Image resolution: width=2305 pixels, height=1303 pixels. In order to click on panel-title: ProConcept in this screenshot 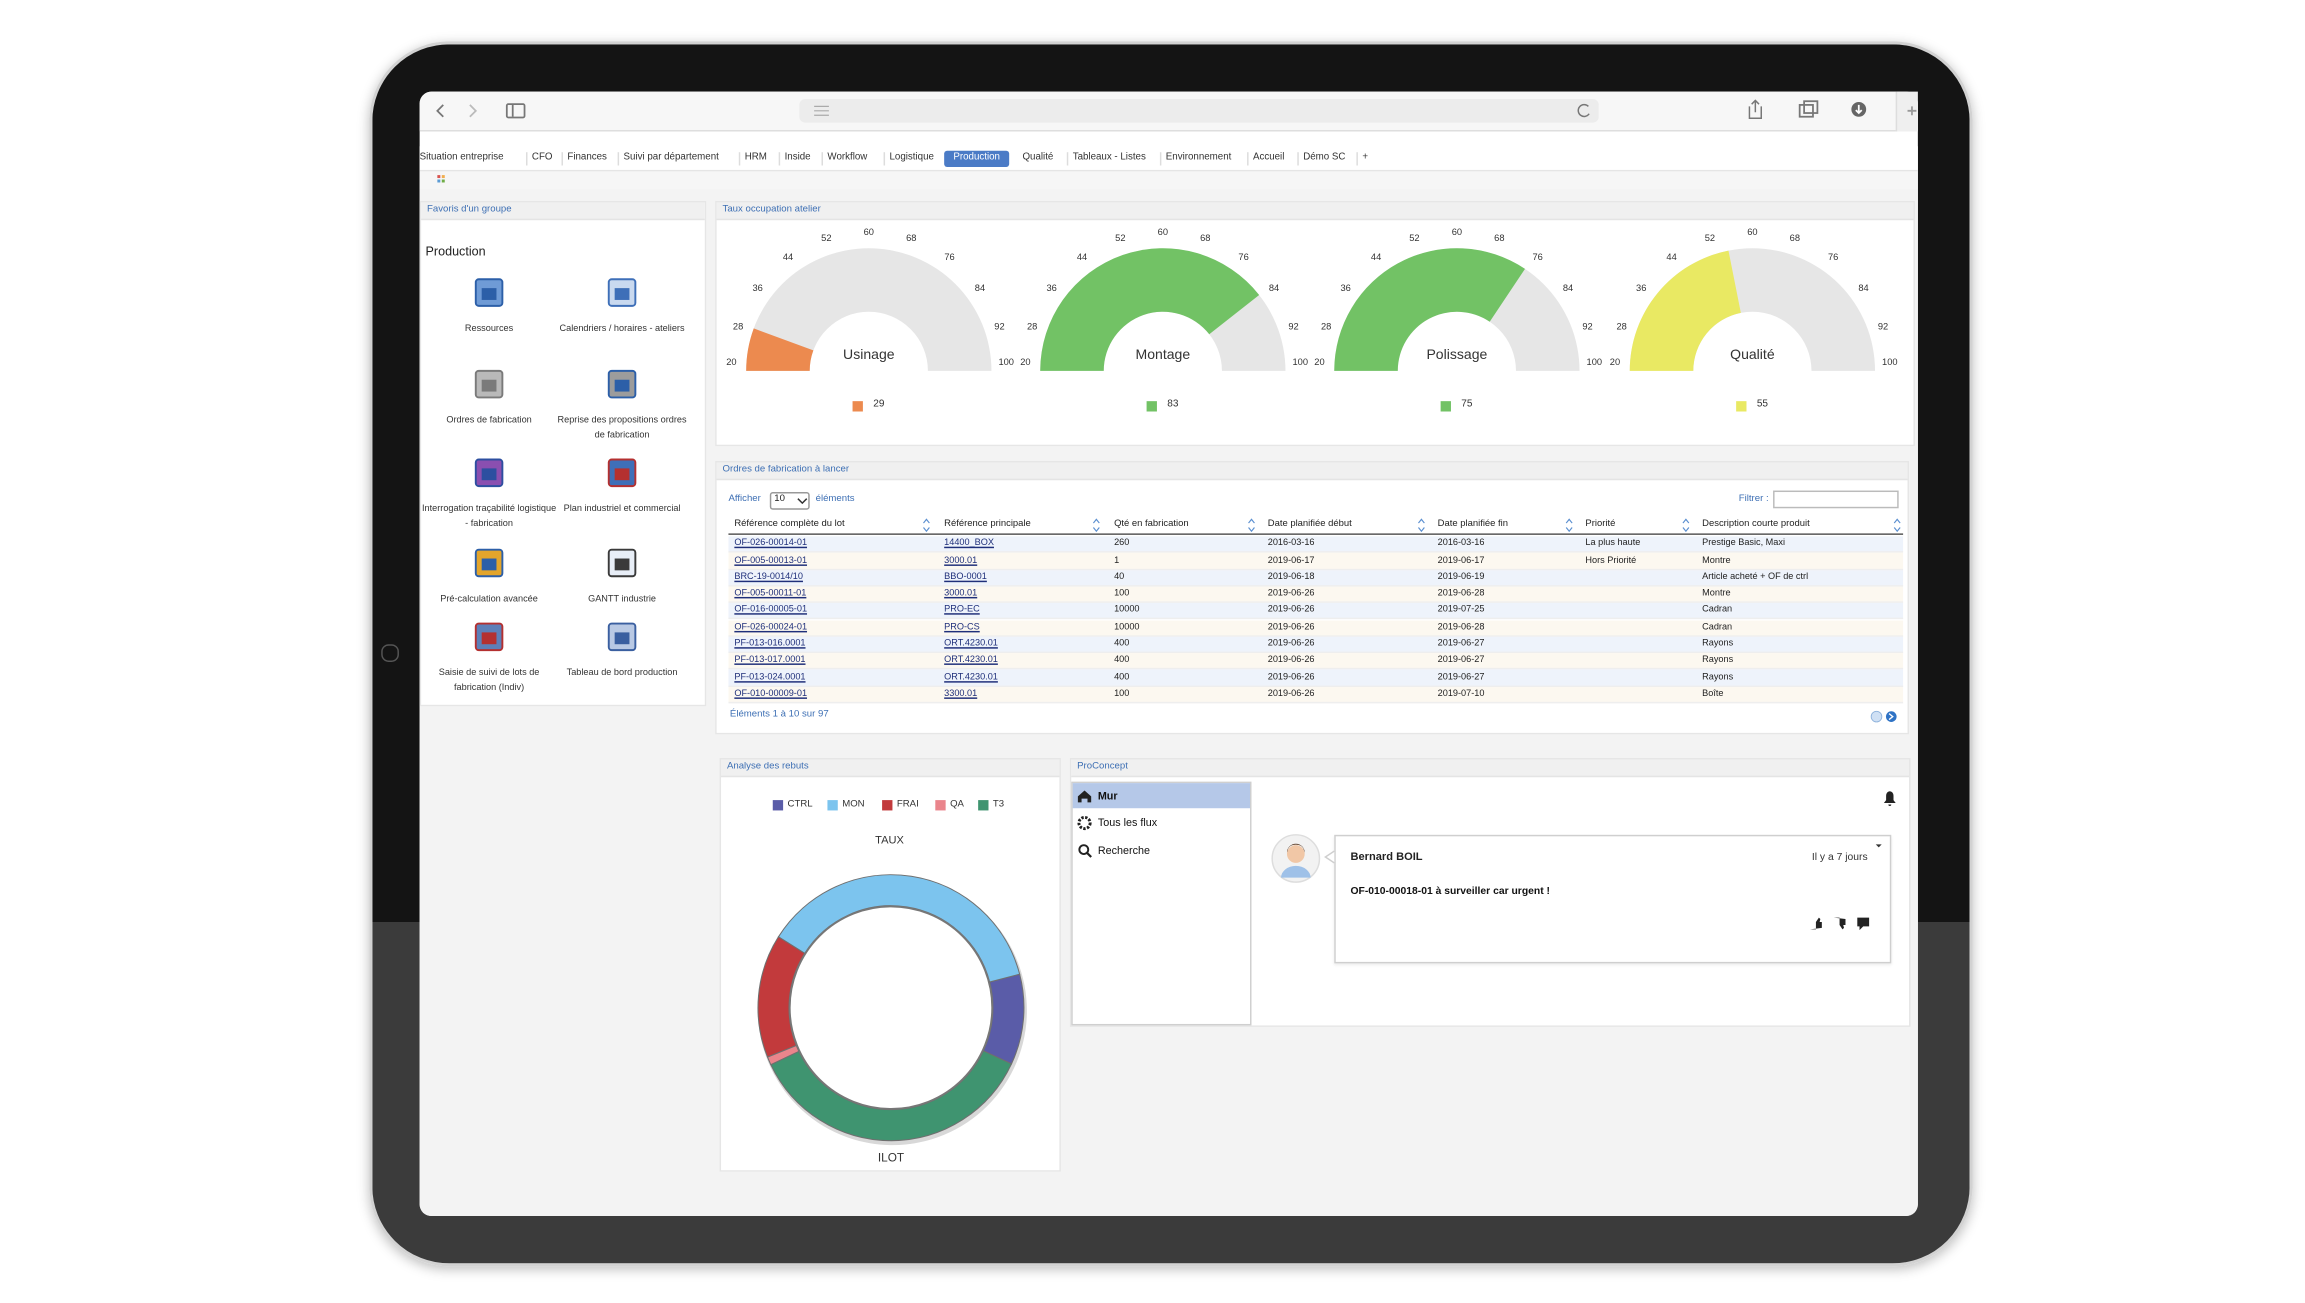, I will do `click(1102, 766)`.